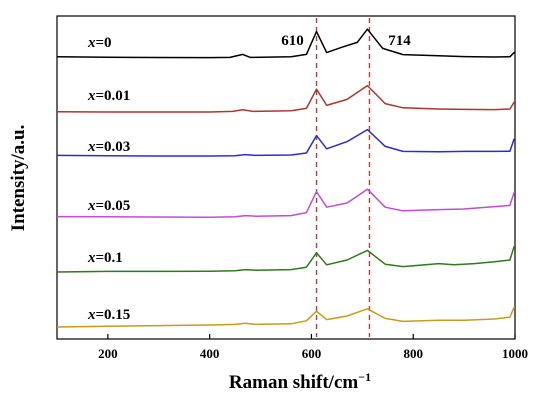  Describe the element at coordinates (108, 206) in the screenshot. I see `series-label-3: x=0.05` at that location.